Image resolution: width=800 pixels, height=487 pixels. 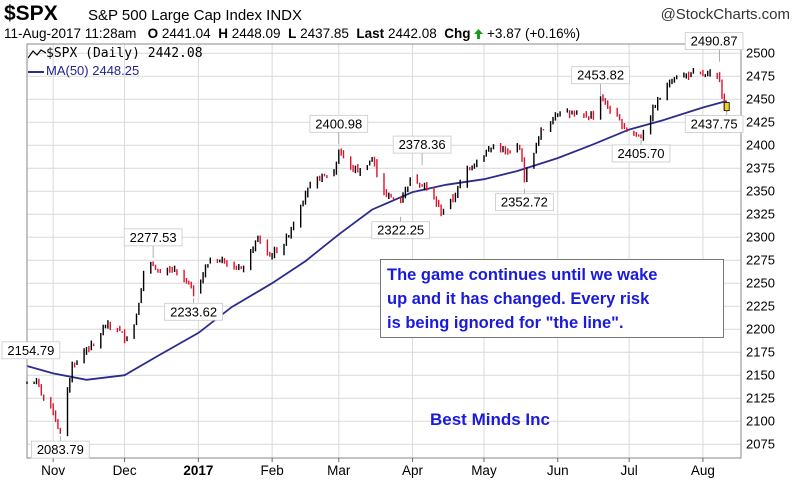 What do you see at coordinates (37, 53) in the screenshot?
I see `legend-price-swatch` at bounding box center [37, 53].